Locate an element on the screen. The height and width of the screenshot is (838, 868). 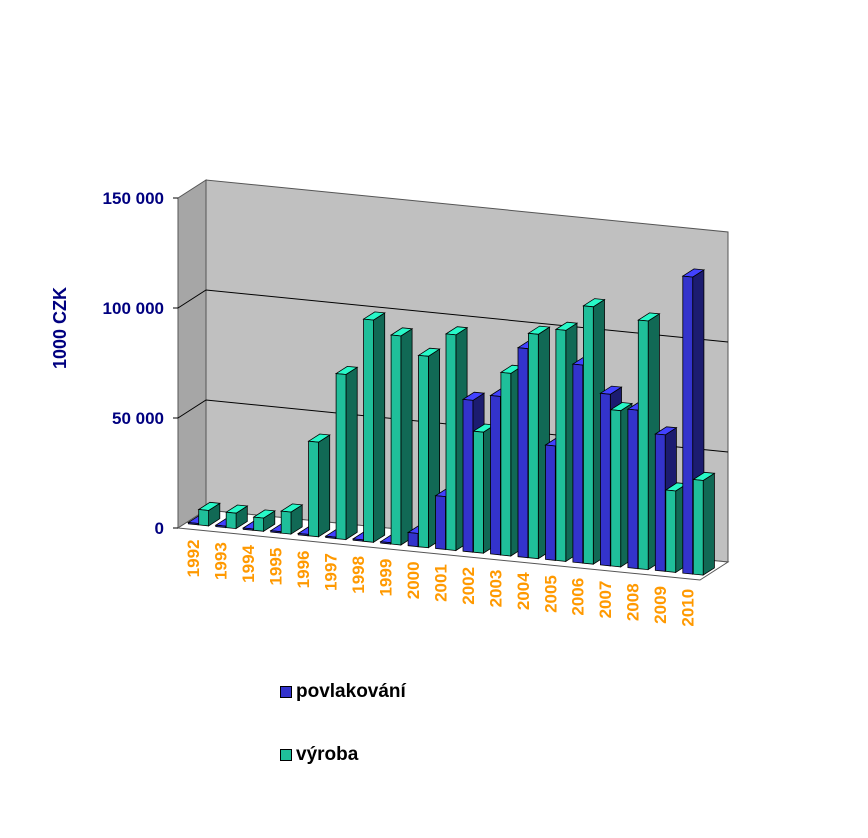
bar-povlakovani-1996 is located at coordinates (303, 535).